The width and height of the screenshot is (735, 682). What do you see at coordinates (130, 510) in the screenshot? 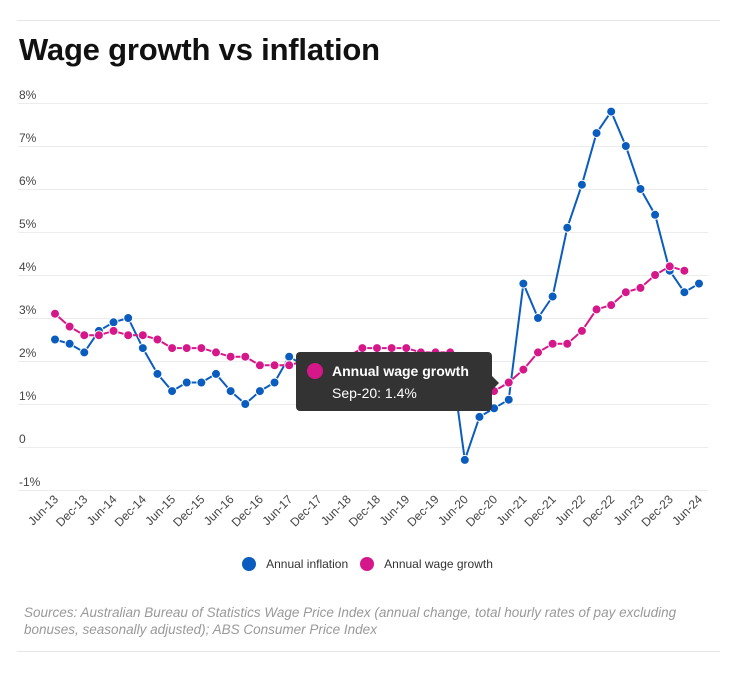
I see `x-tick-label: Dec-14` at bounding box center [130, 510].